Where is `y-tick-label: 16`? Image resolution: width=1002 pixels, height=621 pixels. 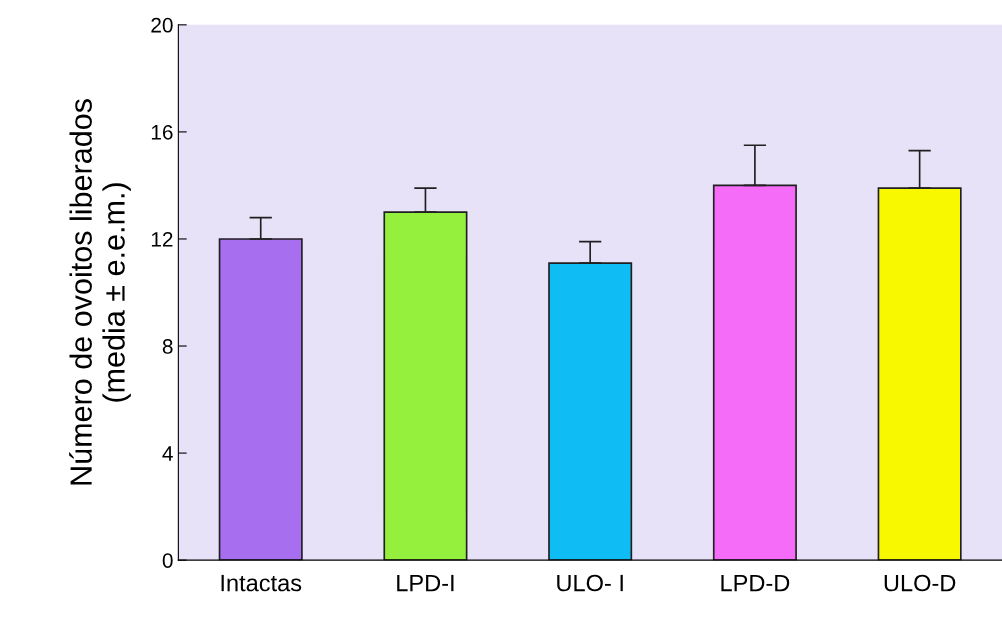
y-tick-label: 16 is located at coordinates (162, 132).